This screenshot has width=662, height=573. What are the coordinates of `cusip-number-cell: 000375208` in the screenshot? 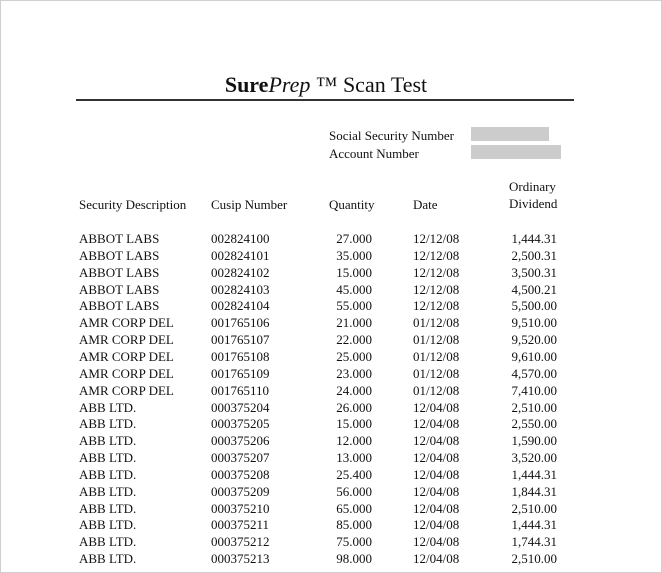 It's located at (240, 474).